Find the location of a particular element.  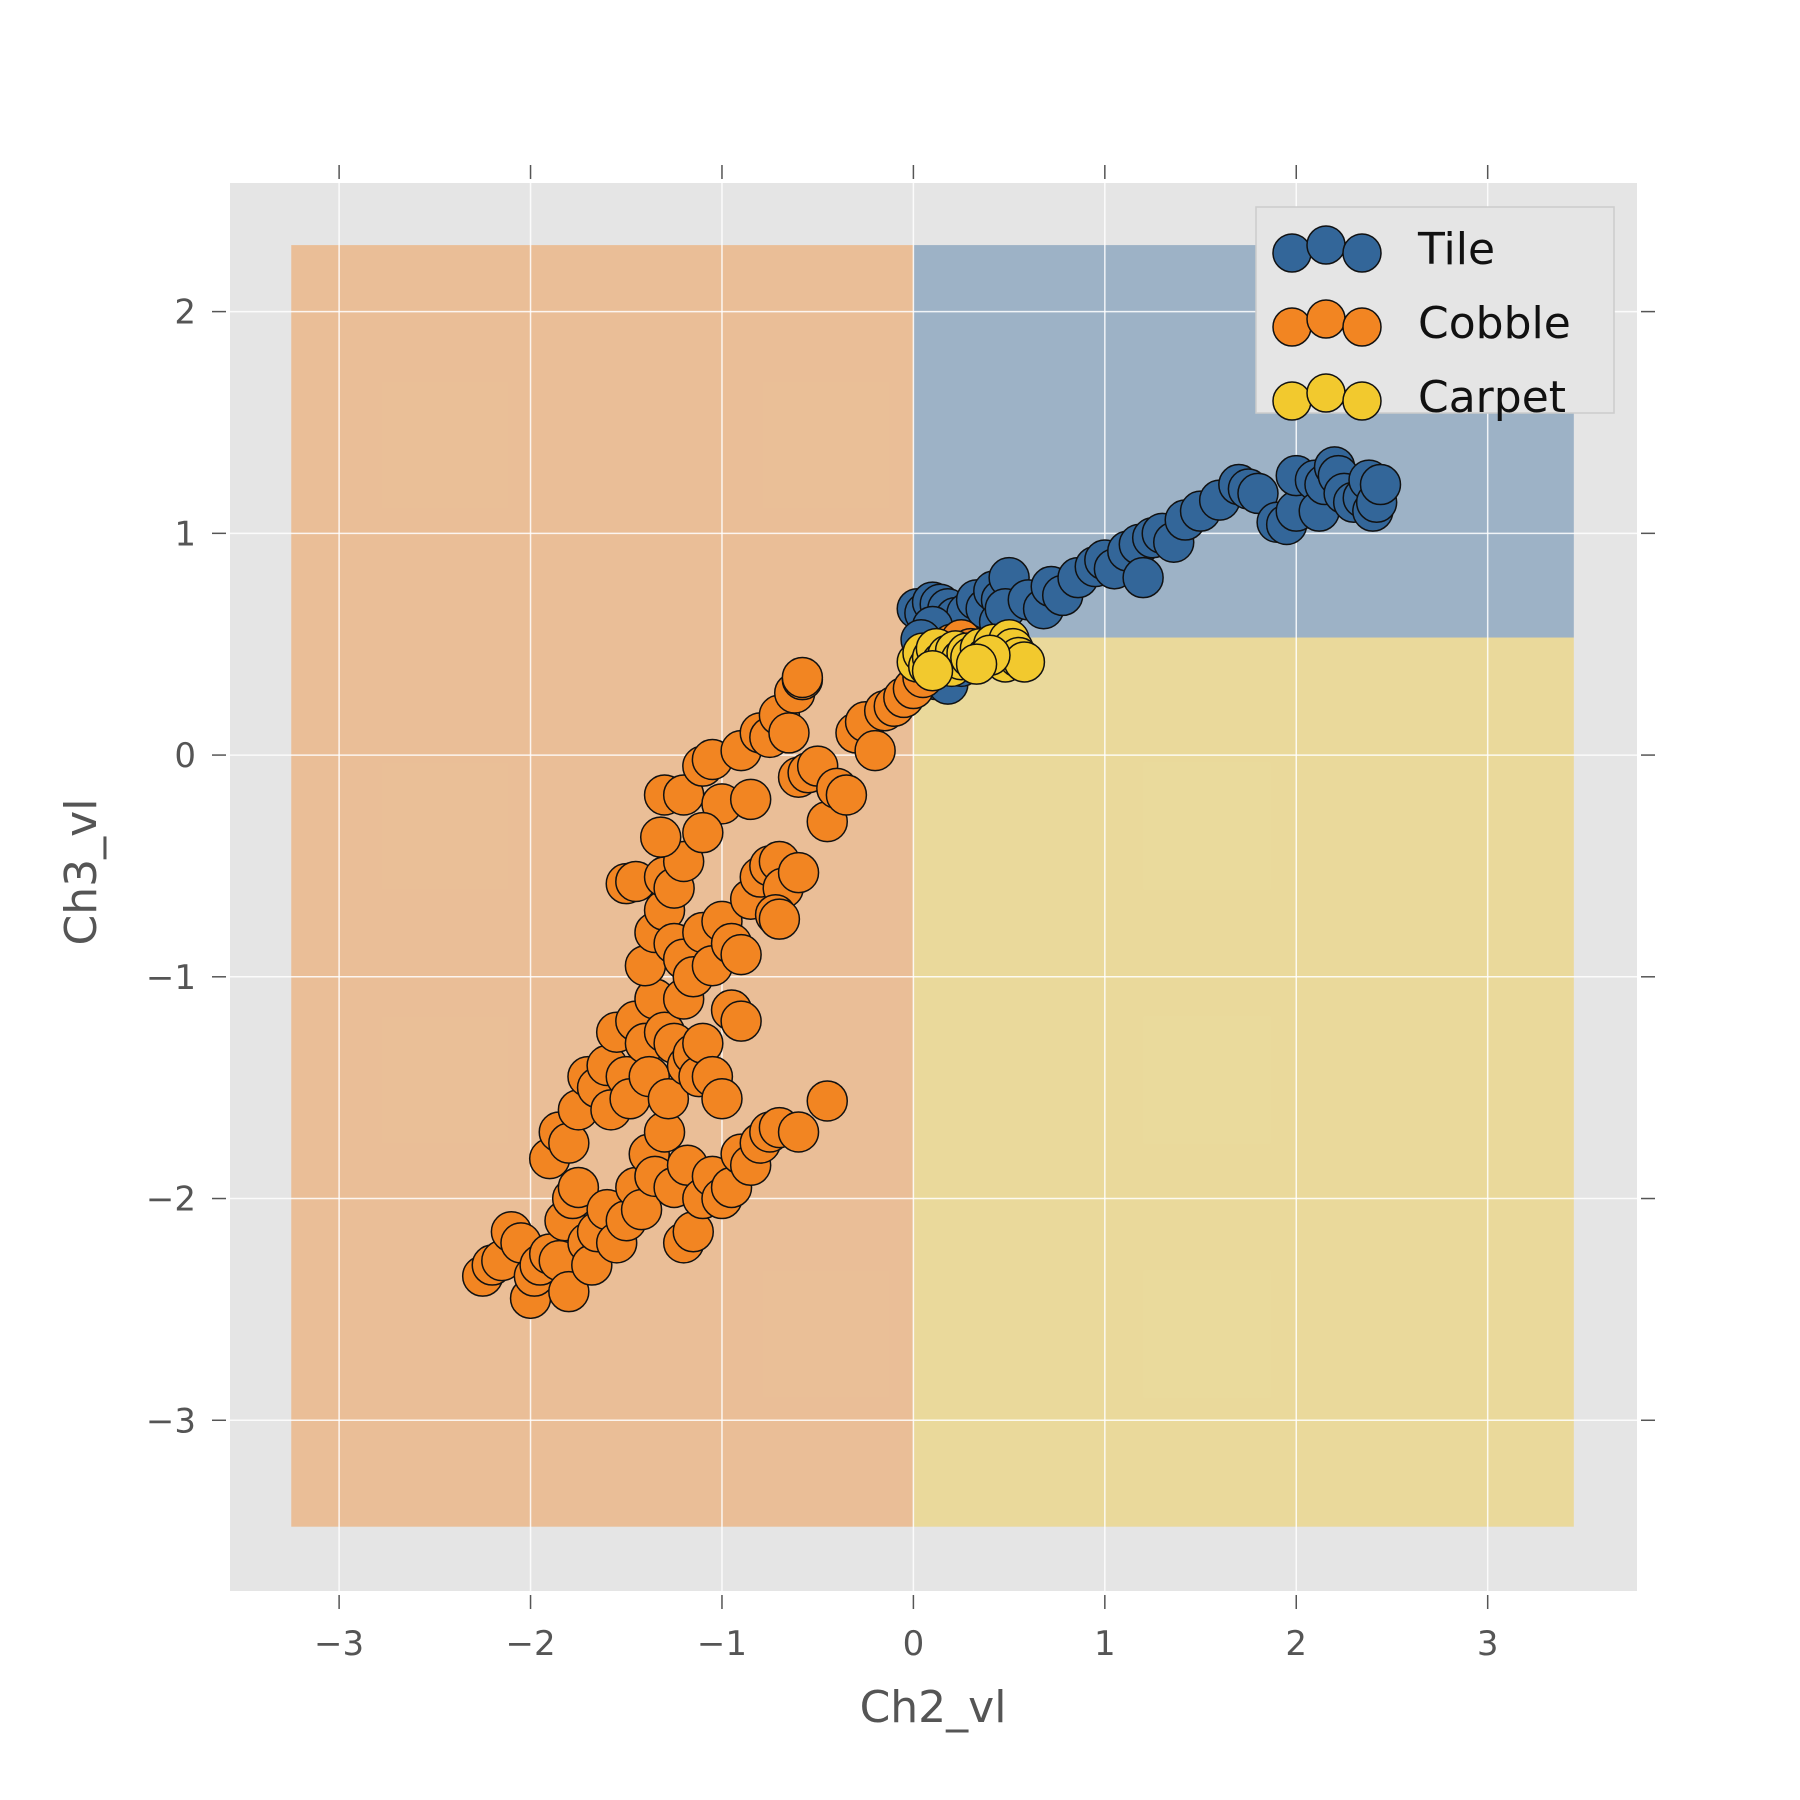

x-tick-label: −2 is located at coordinates (530, 1644).